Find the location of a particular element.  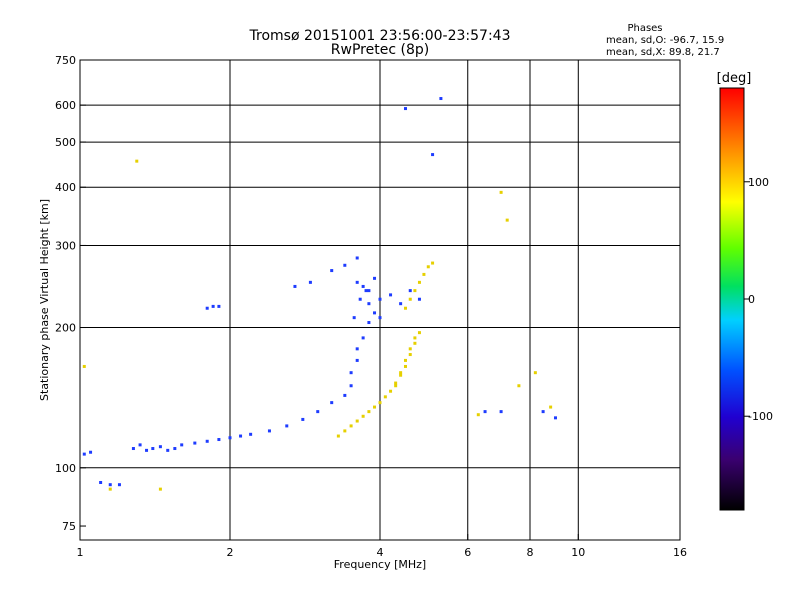

legend-title: Phases is located at coordinates (644, 28).